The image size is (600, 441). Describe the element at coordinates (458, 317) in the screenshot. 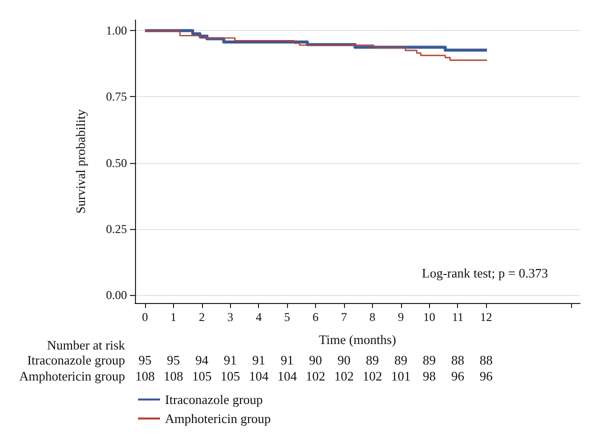

I see `x-tick-label: 11` at that location.